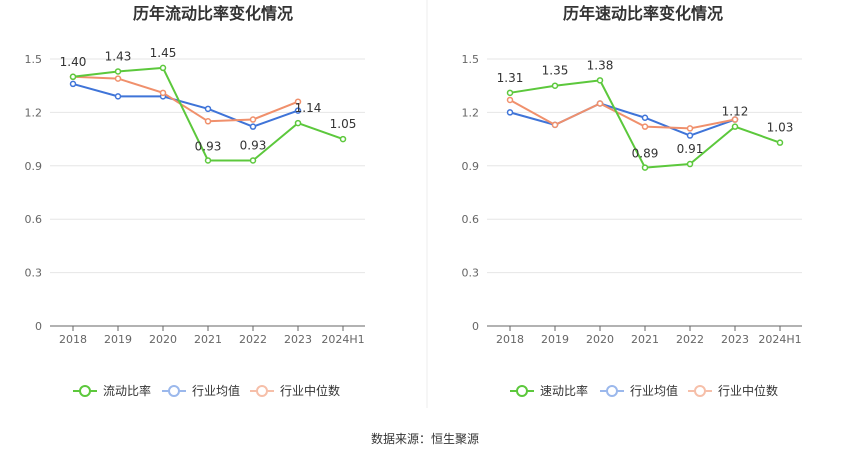 This screenshot has width=850, height=459. I want to click on legend-label: 流动比率, so click(127, 390).